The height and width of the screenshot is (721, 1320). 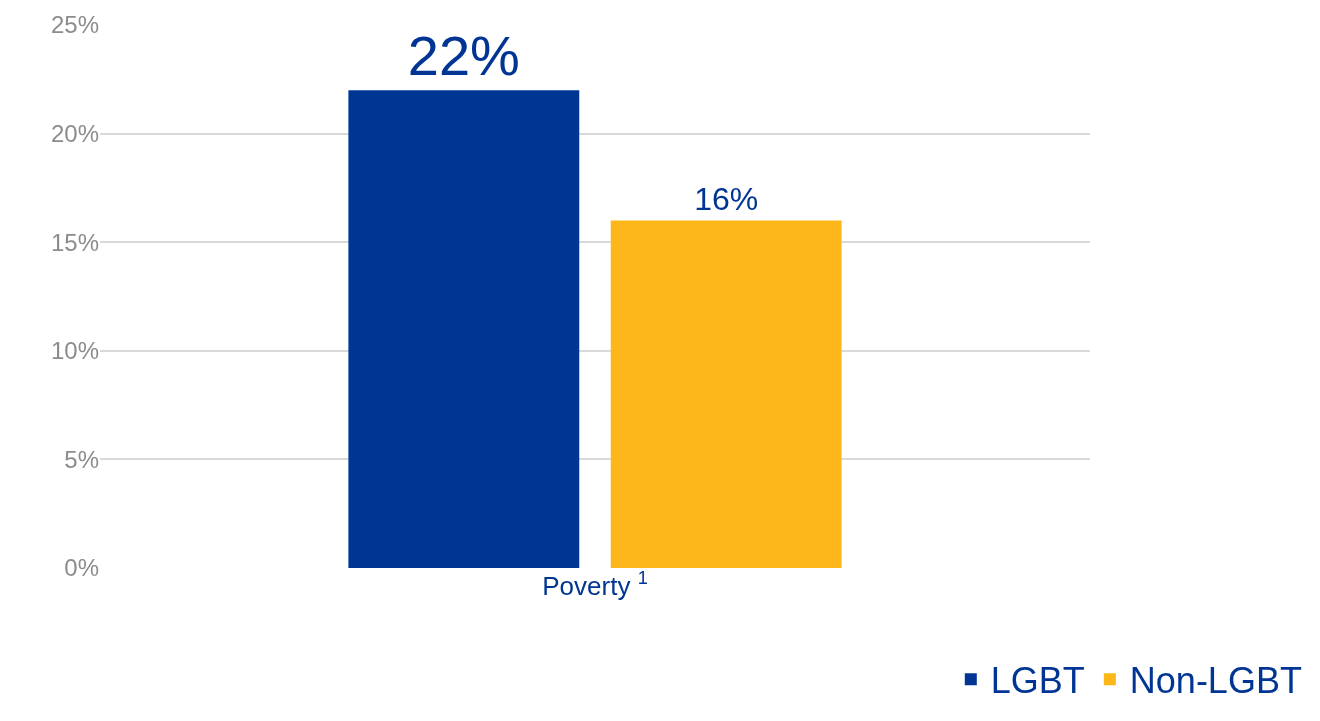 I want to click on y-tick-label: 15%, so click(x=74, y=242).